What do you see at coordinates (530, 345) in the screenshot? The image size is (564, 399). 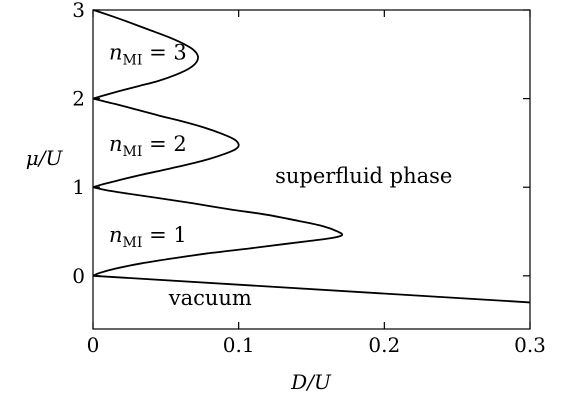 I see `x-tick-label: 0.3` at bounding box center [530, 345].